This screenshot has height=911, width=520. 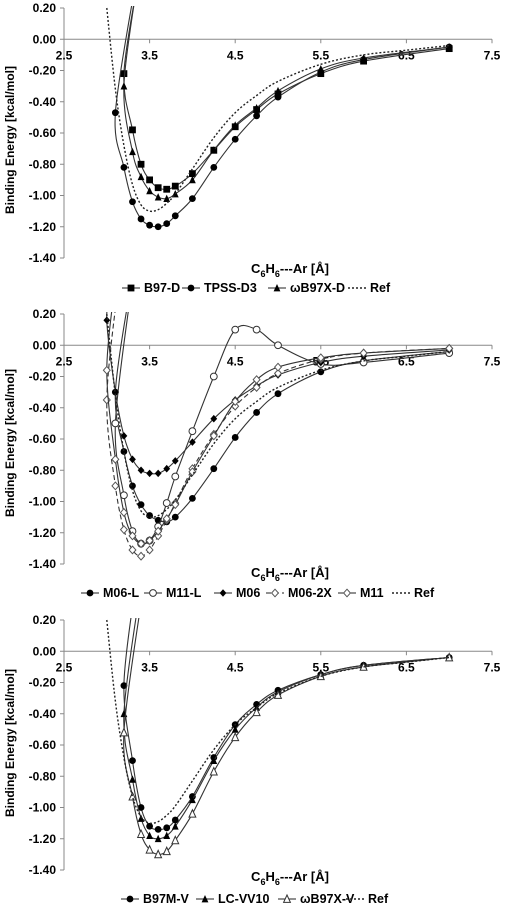 I want to click on series-line-b97-d, so click(x=286, y=98).